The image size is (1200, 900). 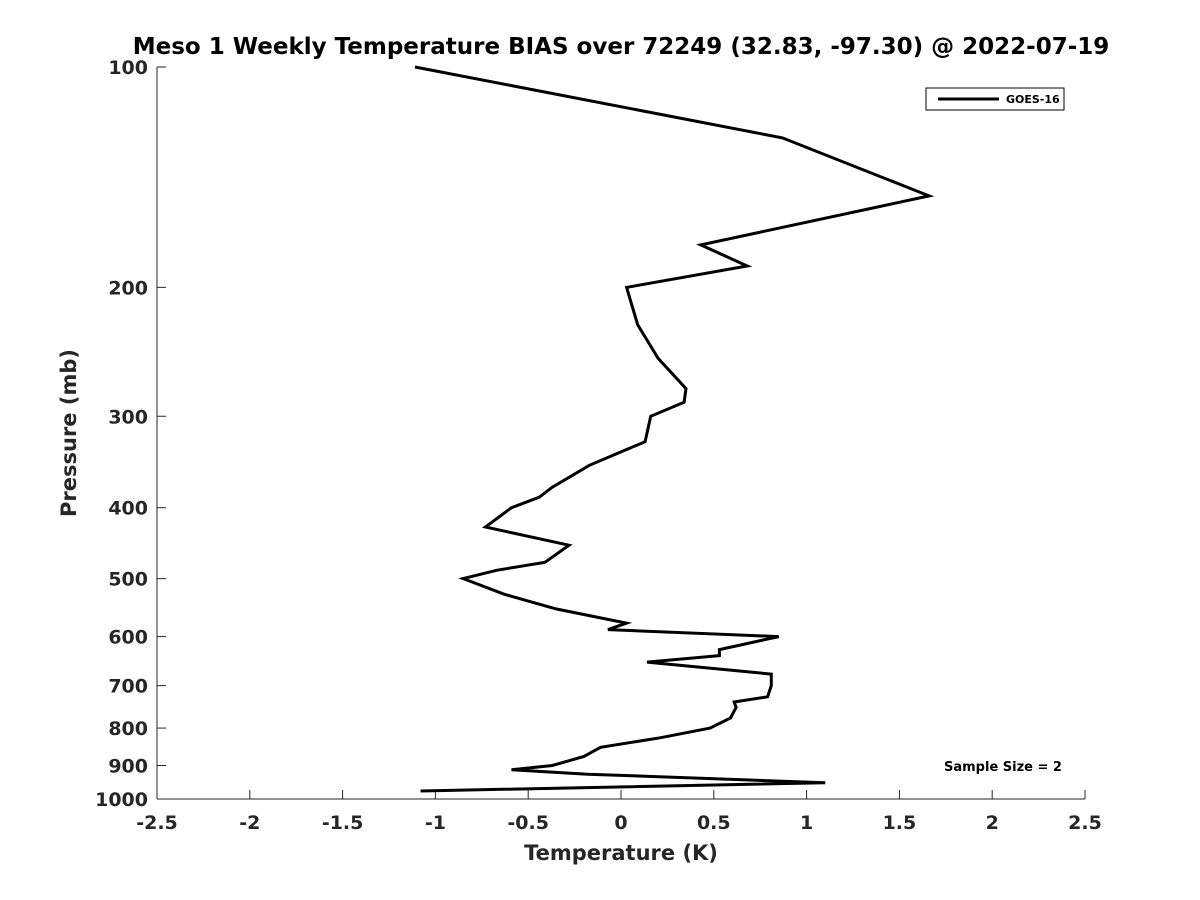 I want to click on x-tick-label: -1.5, so click(x=343, y=823).